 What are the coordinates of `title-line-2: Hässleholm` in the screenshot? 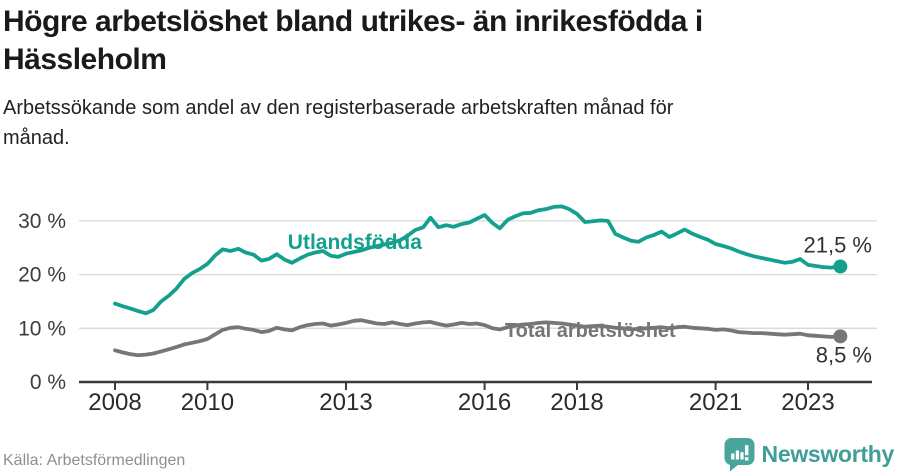 It's located at (85, 59).